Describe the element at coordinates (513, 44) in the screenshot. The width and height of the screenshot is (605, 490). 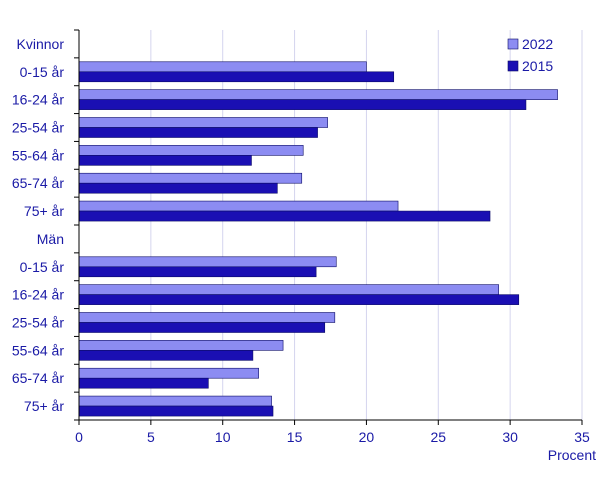
I see `legend-swatch-2022` at that location.